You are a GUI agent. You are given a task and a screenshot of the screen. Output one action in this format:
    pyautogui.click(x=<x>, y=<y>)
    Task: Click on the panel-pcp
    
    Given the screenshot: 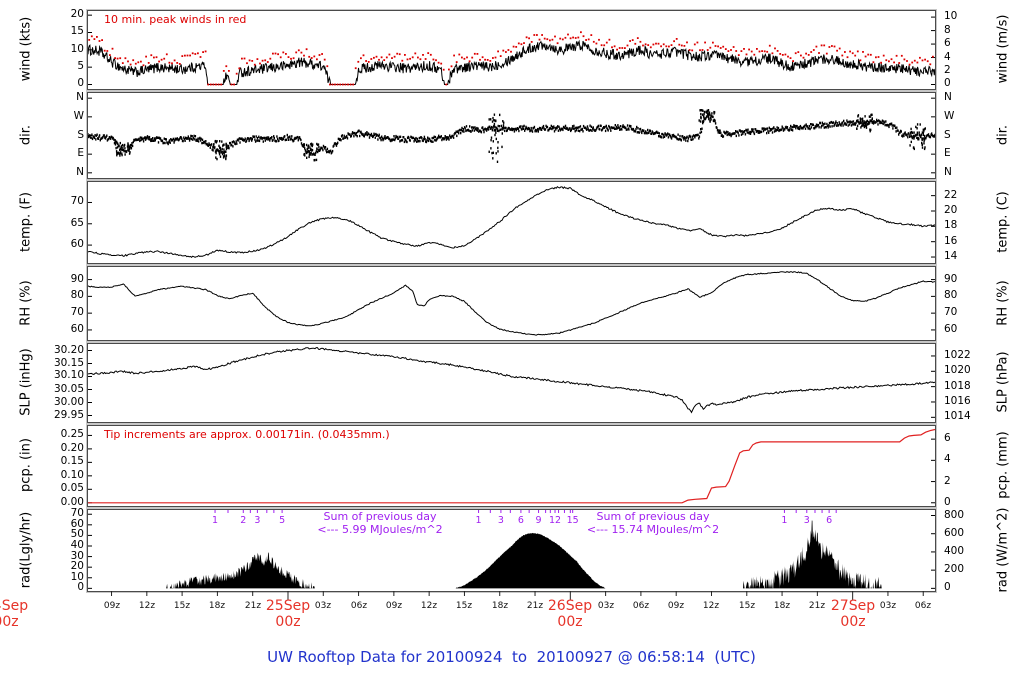 What is the action you would take?
    pyautogui.click(x=511, y=466)
    